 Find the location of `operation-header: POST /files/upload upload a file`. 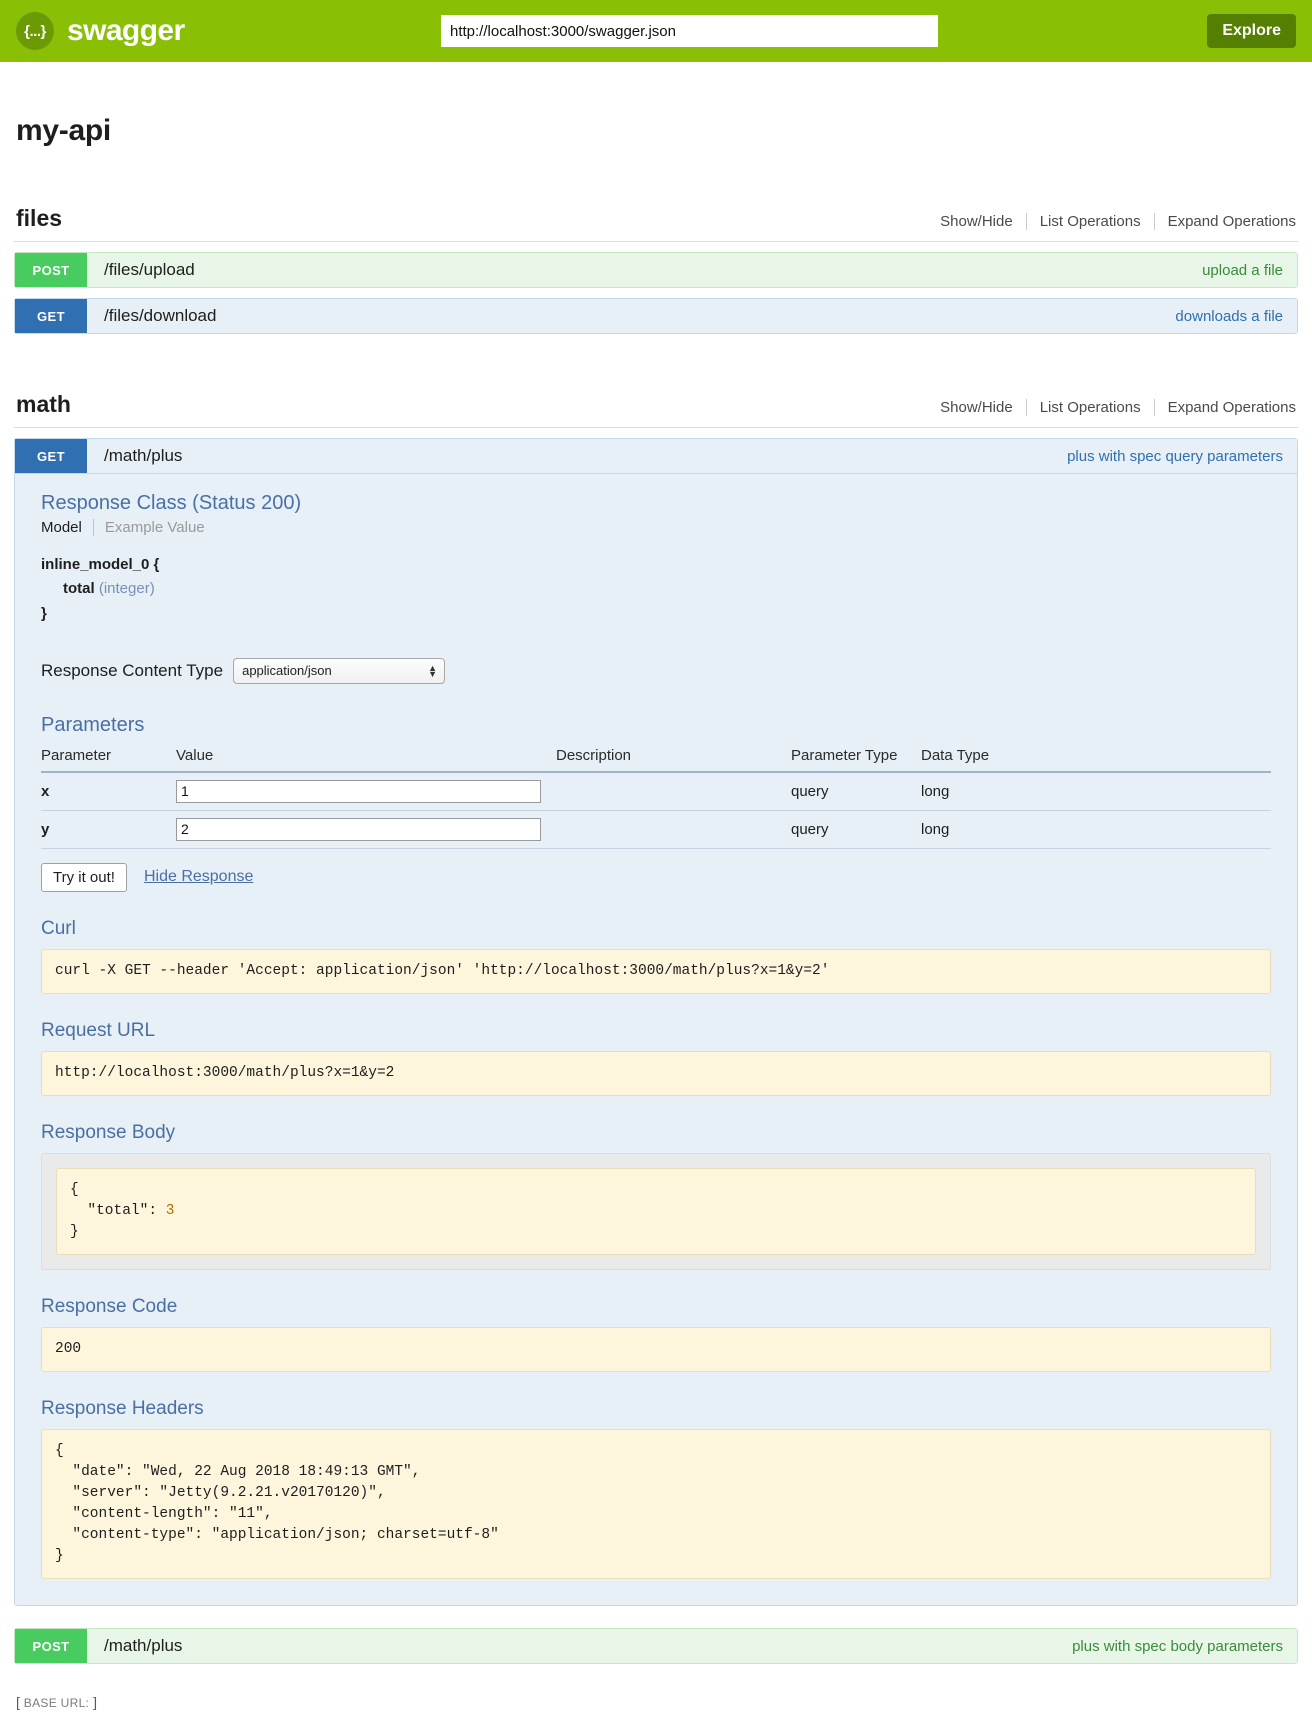

operation-header: POST /files/upload upload a file is located at coordinates (656, 270).